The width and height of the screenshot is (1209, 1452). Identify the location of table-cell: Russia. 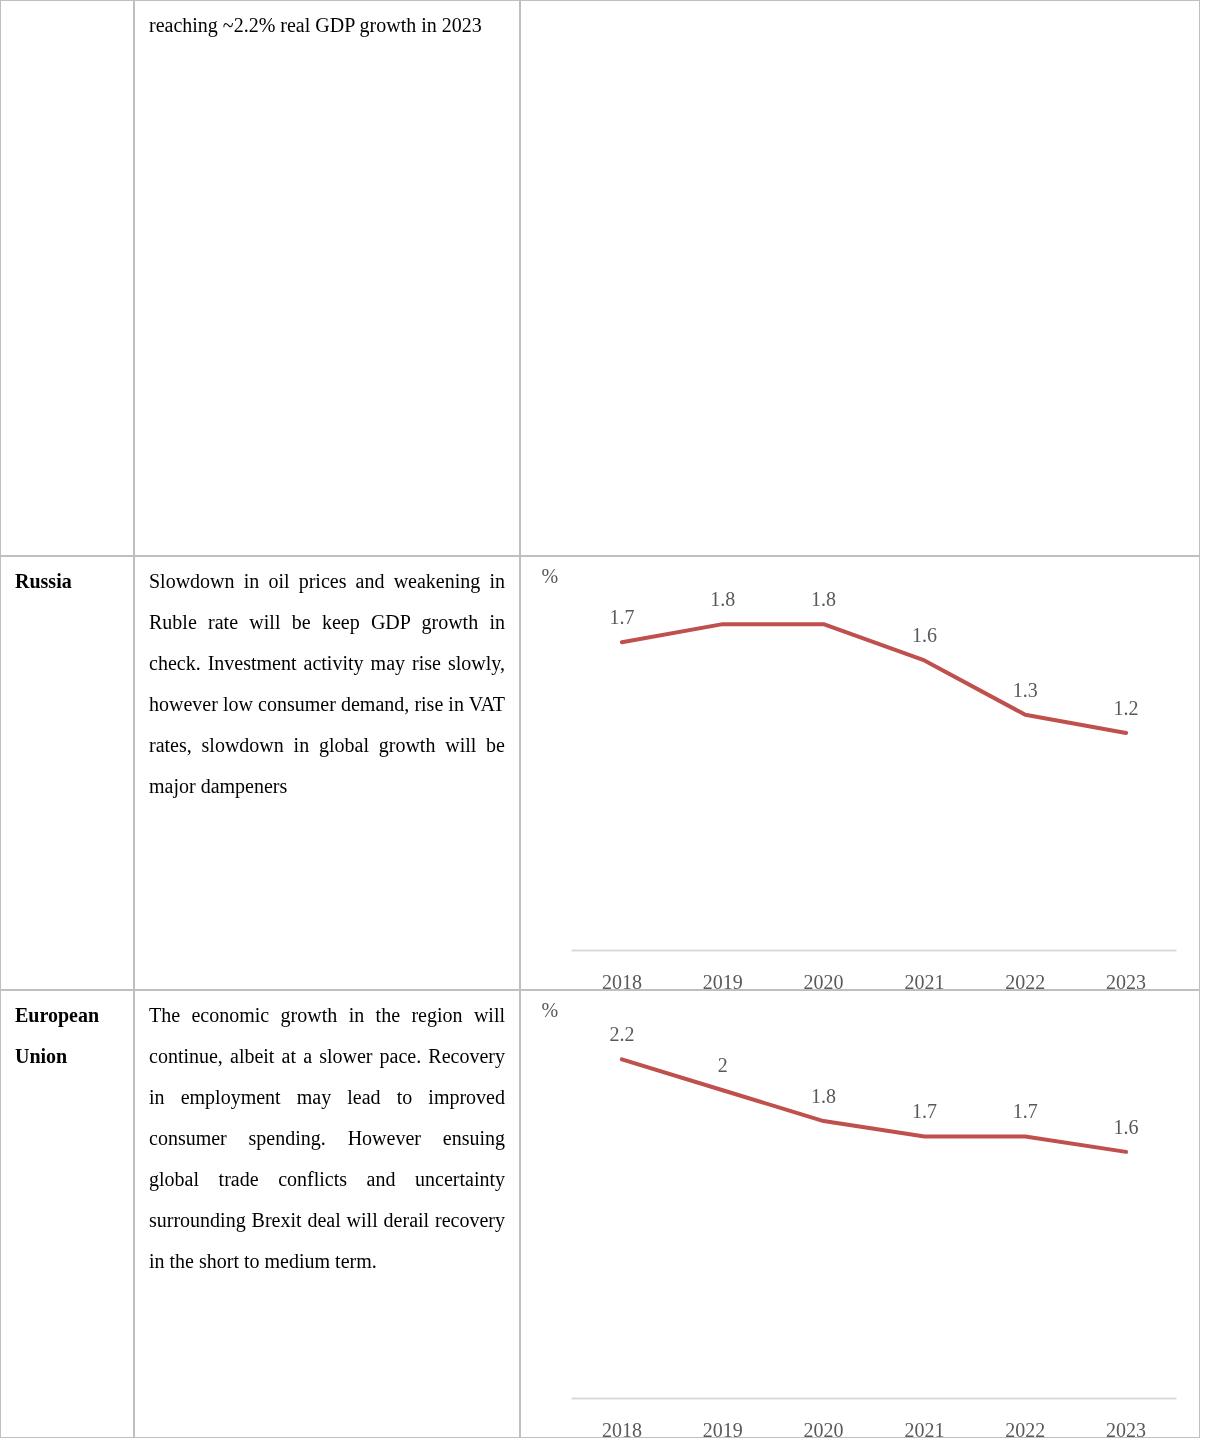
(67, 773).